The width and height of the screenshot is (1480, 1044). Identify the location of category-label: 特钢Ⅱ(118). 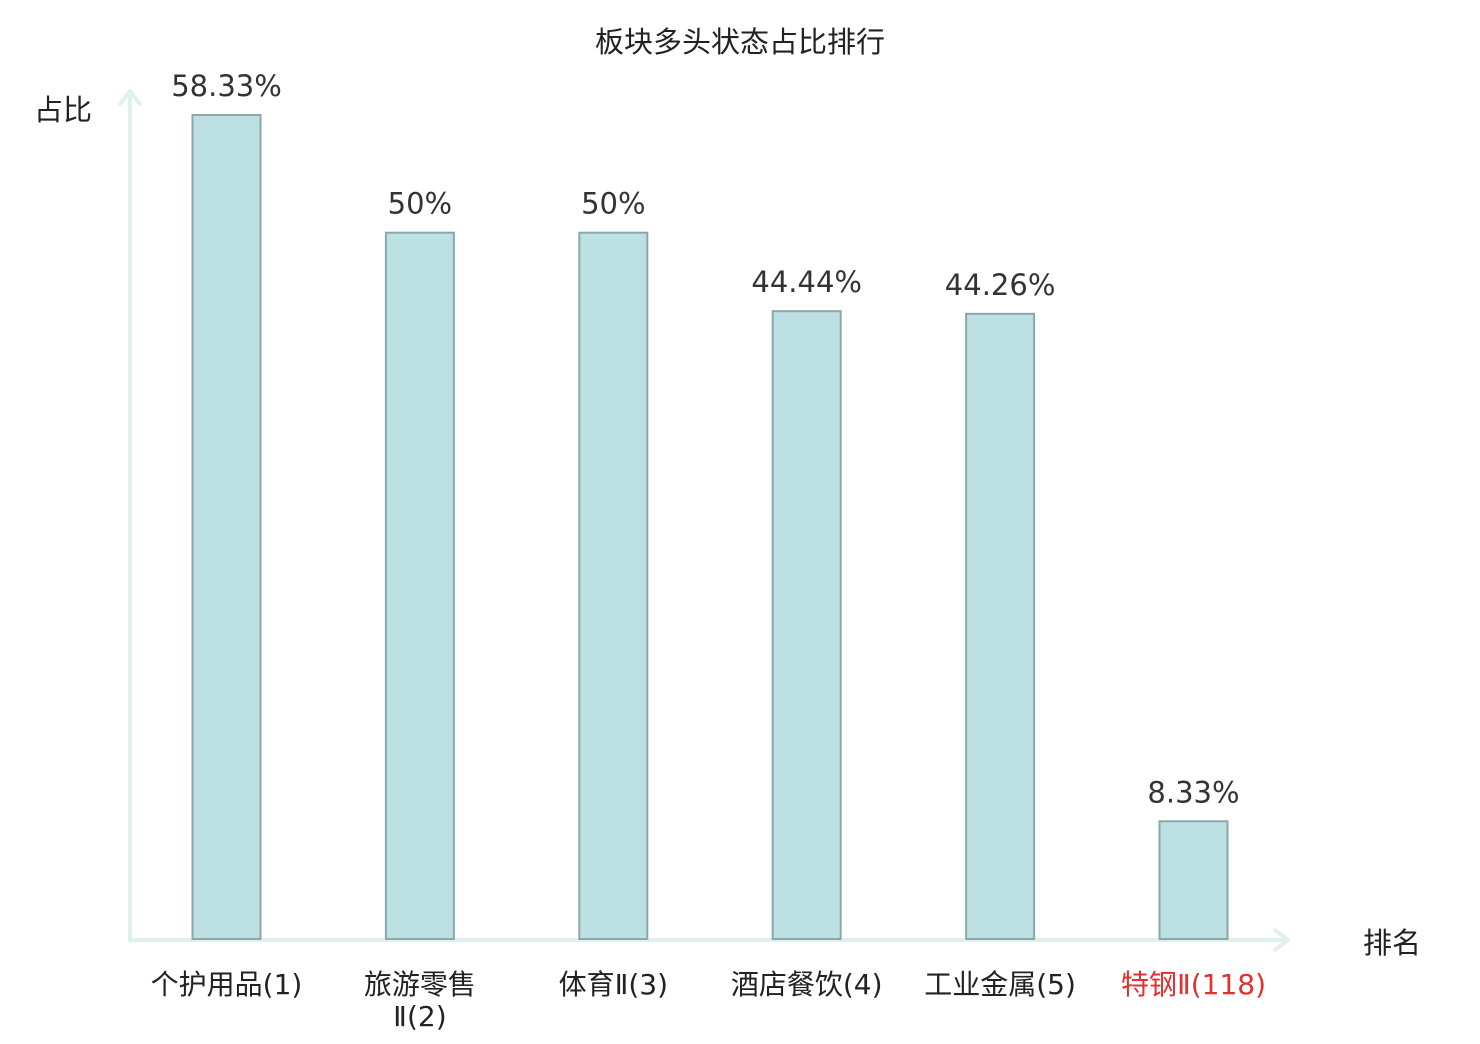
(1193, 984).